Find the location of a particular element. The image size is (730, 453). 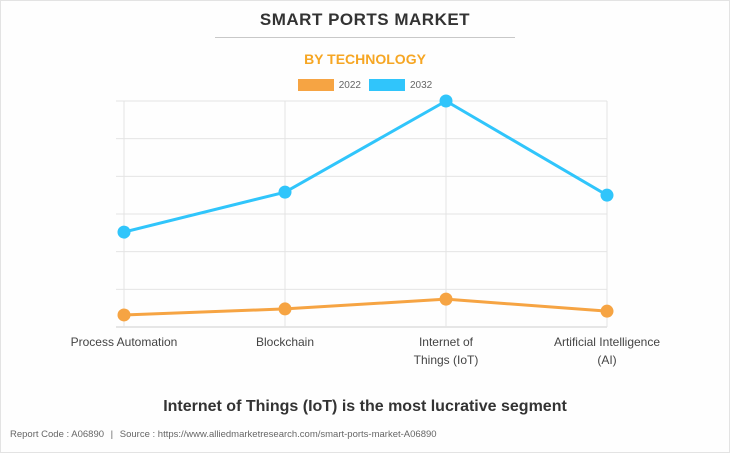

x-tick-label-line: Process Automation is located at coordinates (124, 342).